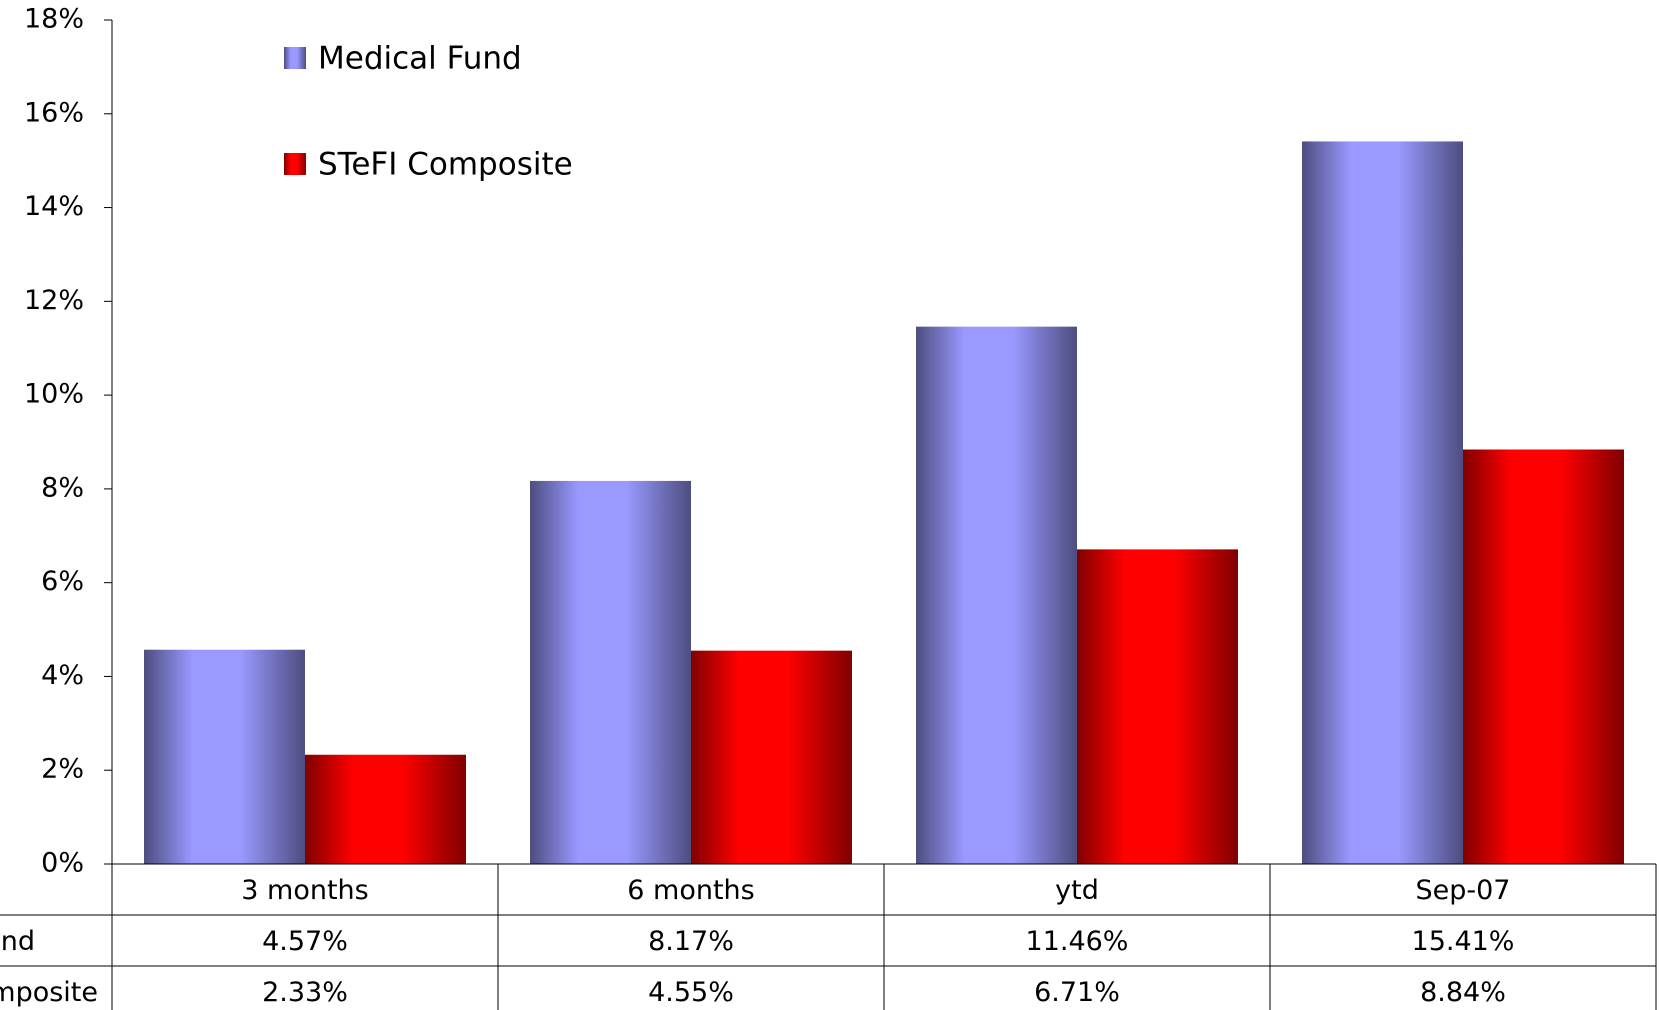 This screenshot has height=1010, width=1659. Describe the element at coordinates (54, 394) in the screenshot. I see `y-tick-label: 10%` at that location.